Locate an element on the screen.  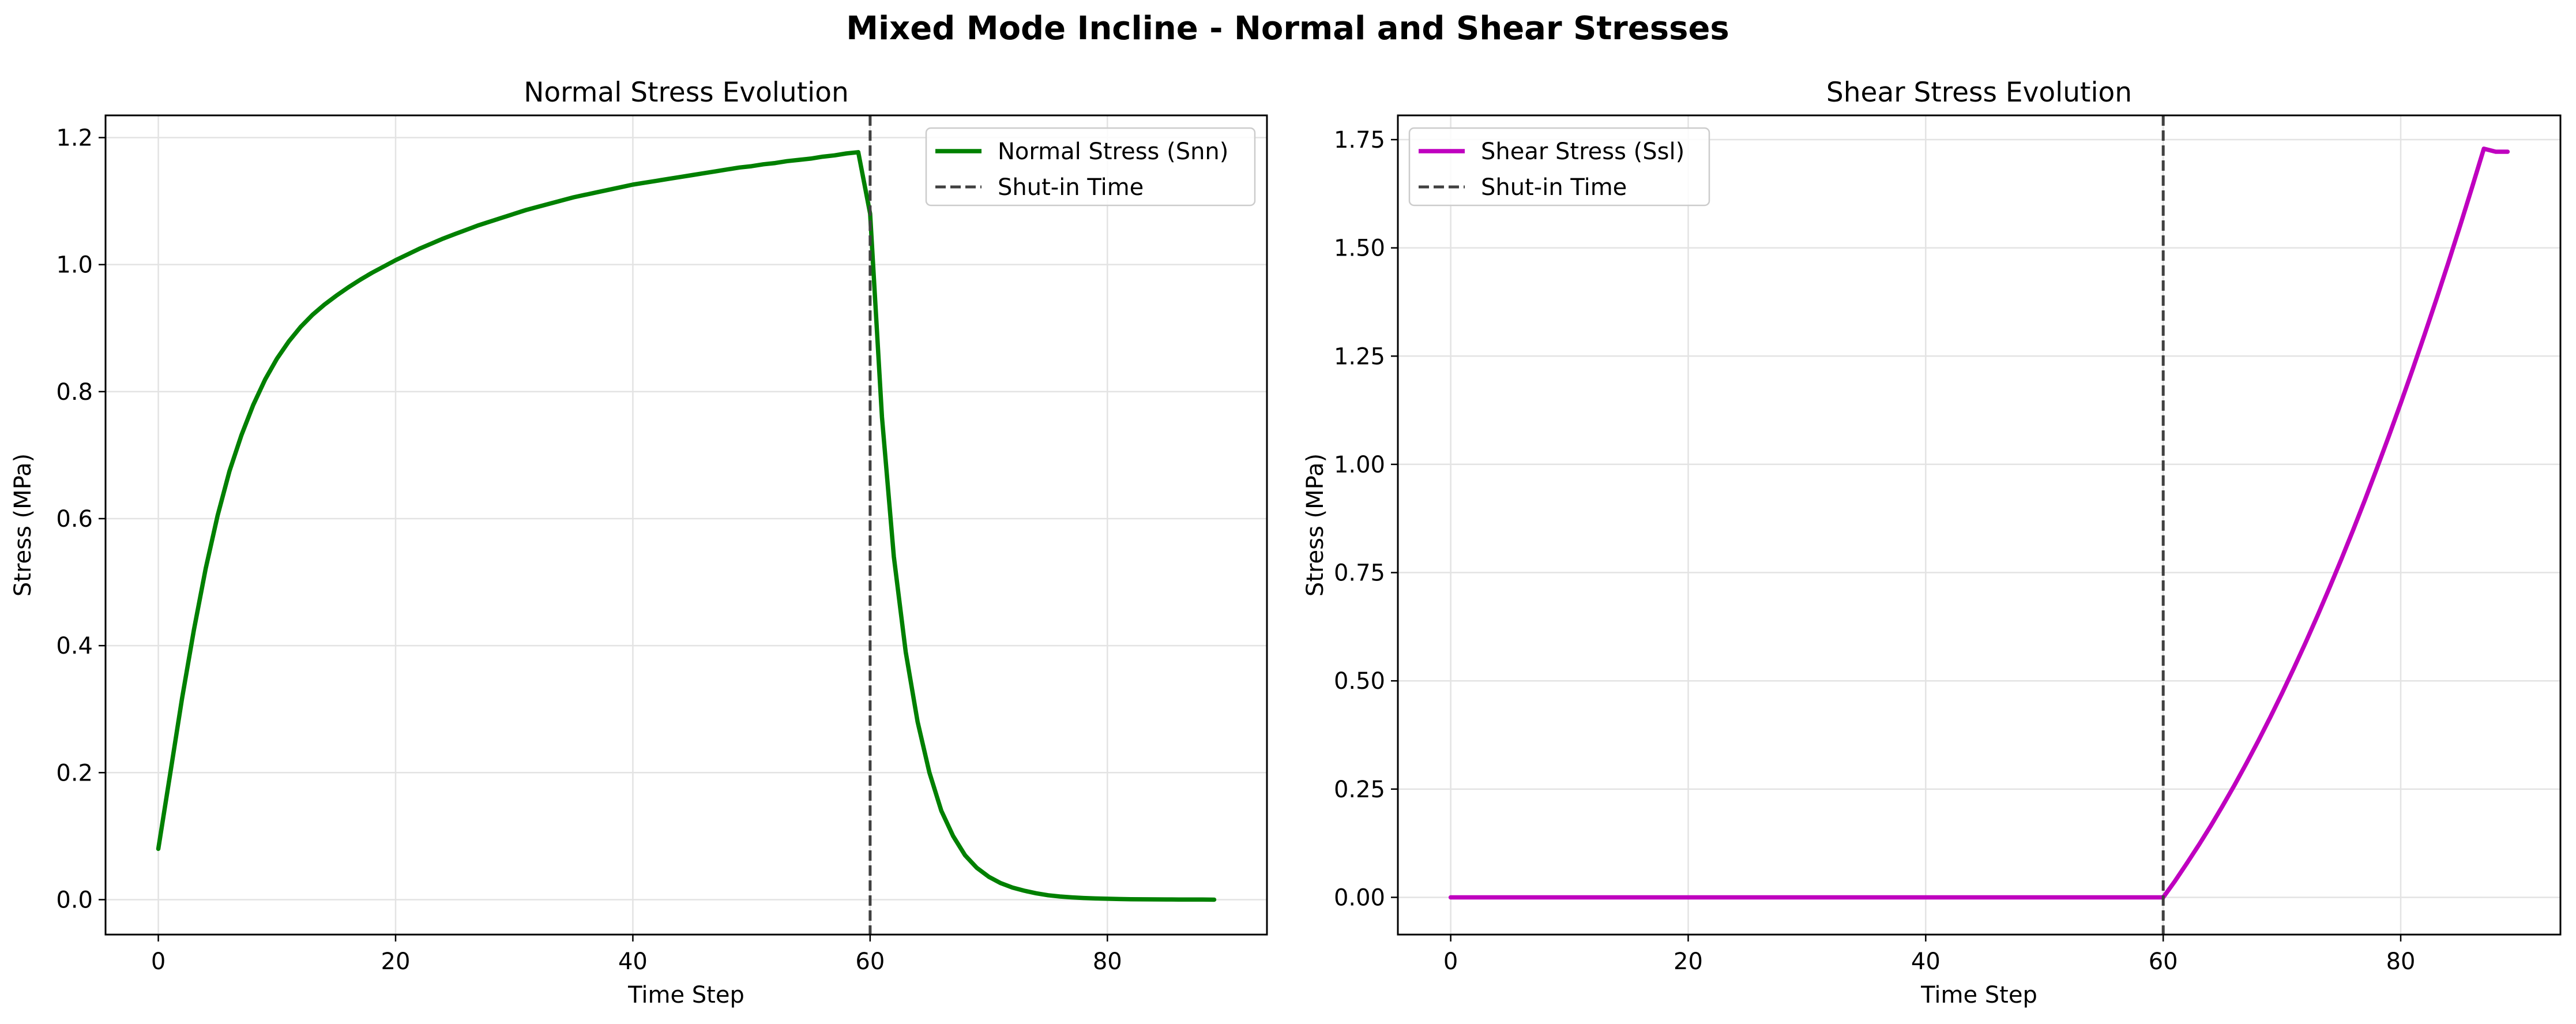
shear-stress-x-ticks: 0 20 40 60 80 is located at coordinates (1929, 955).